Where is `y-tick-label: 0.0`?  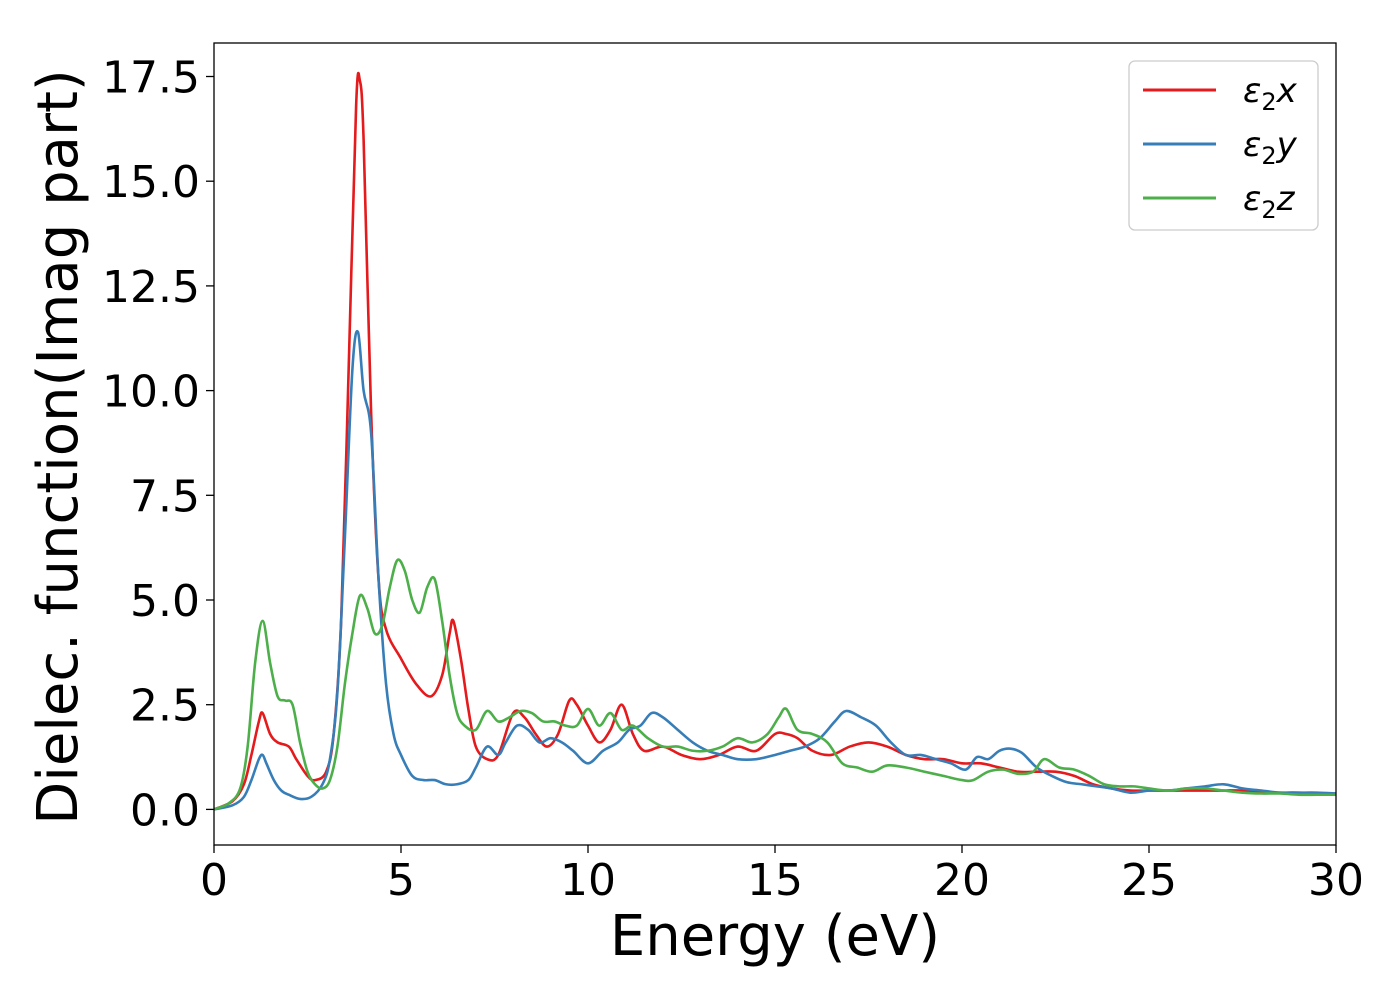
y-tick-label: 0.0 is located at coordinates (165, 810).